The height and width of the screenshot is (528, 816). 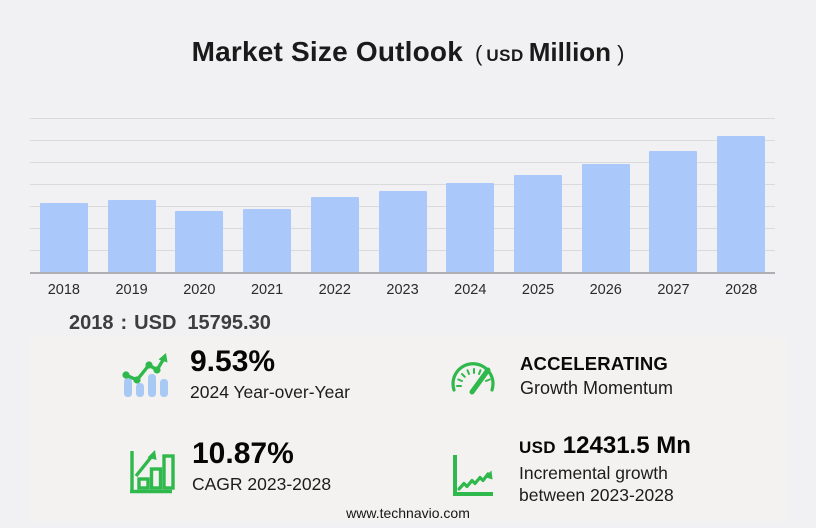 What do you see at coordinates (741, 204) in the screenshot?
I see `bar-2028` at bounding box center [741, 204].